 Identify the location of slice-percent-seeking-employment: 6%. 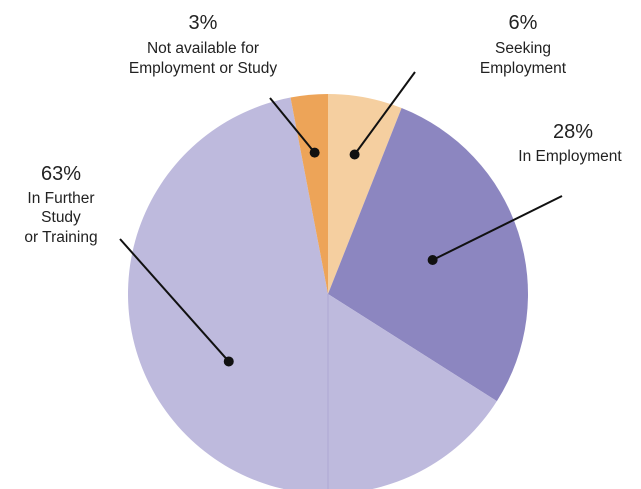
(523, 23).